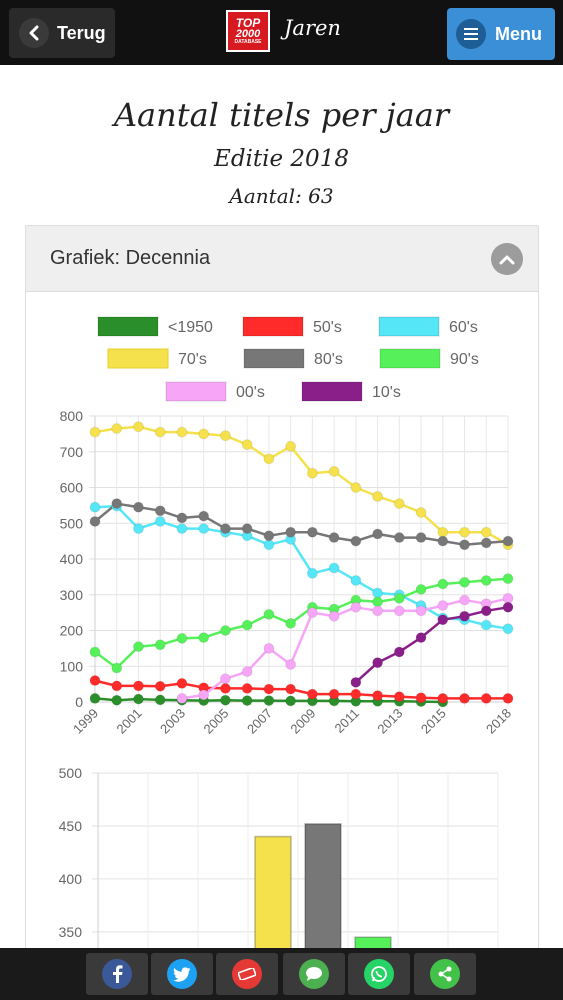 This screenshot has height=1000, width=563. Describe the element at coordinates (72, 416) in the screenshot. I see `line-chart-y-tick-label: 800` at that location.